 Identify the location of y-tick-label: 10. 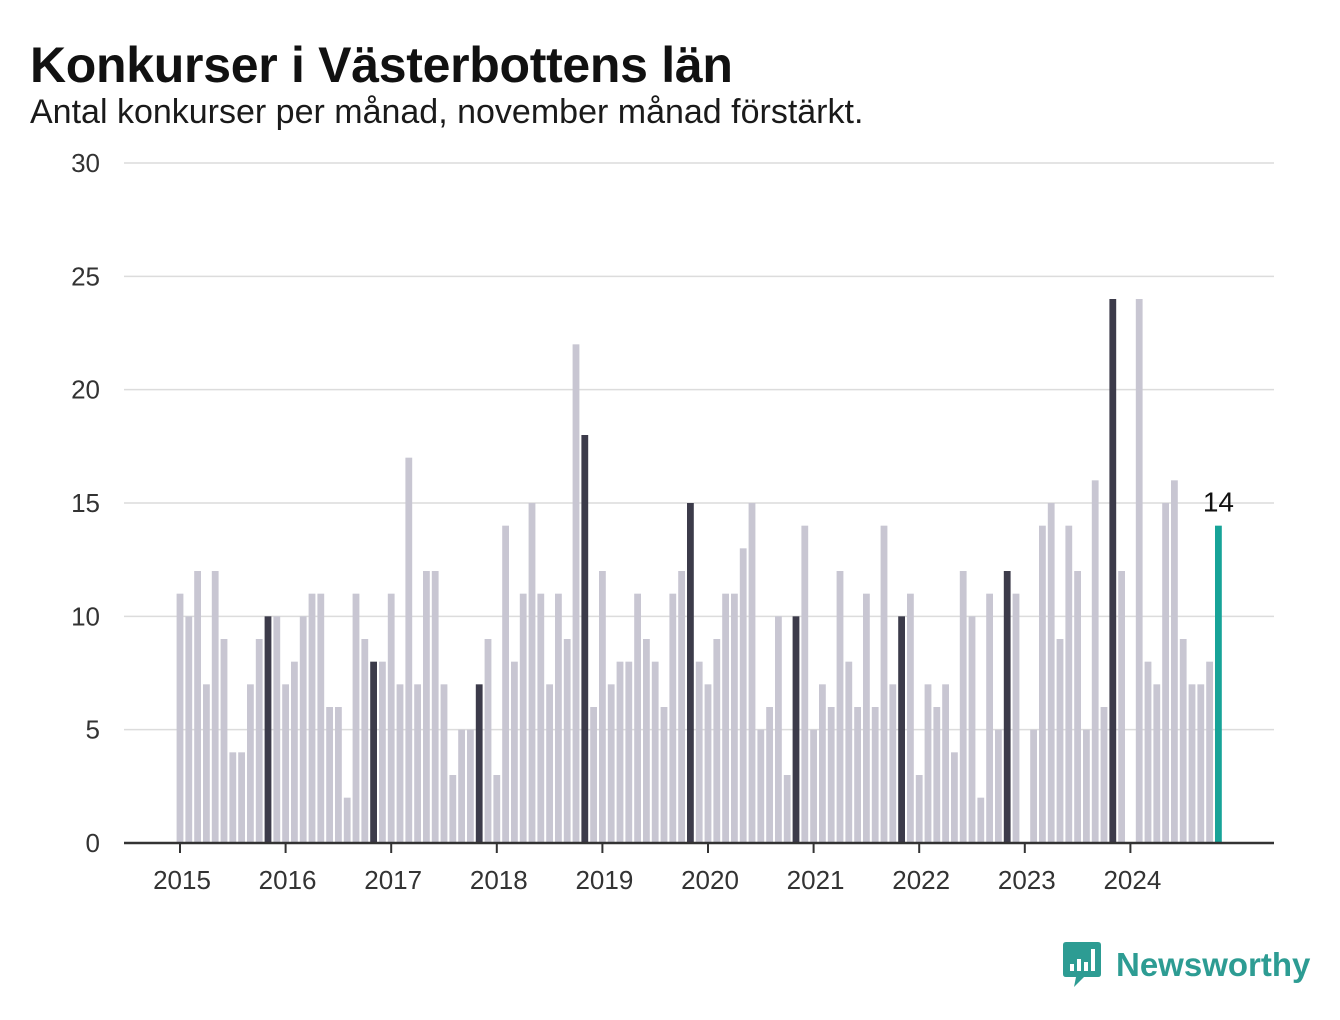
(85, 616).